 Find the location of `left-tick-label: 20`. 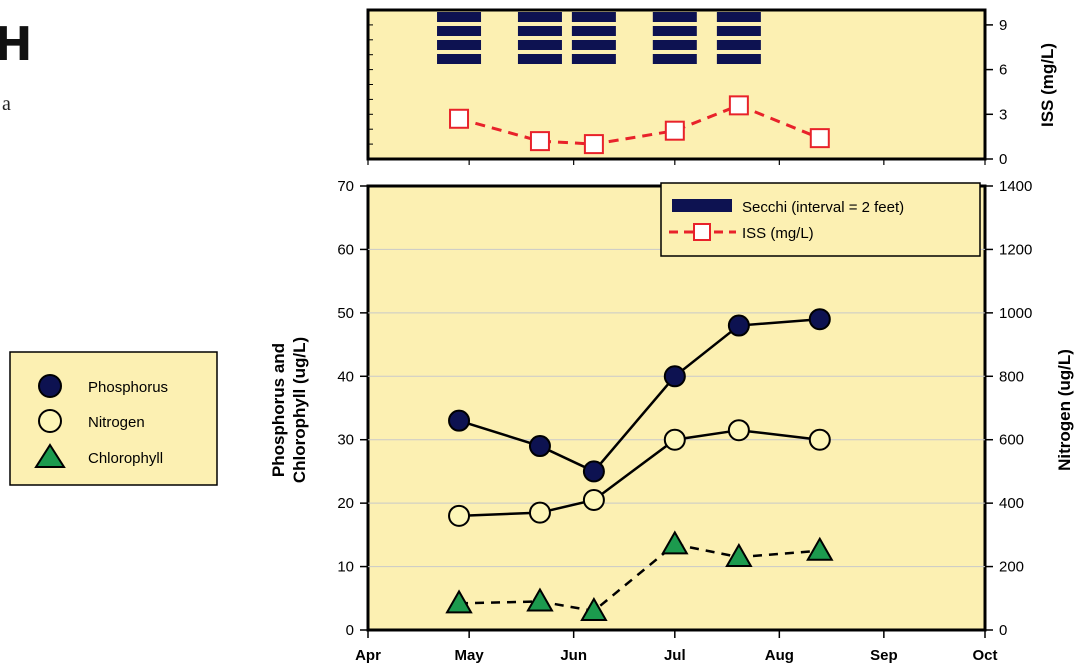

left-tick-label: 20 is located at coordinates (345, 503).